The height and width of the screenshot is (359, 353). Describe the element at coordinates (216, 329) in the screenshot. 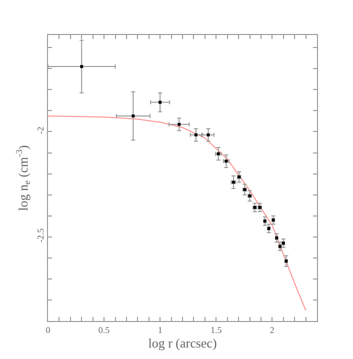

I see `x-tick-label: 1.5` at that location.